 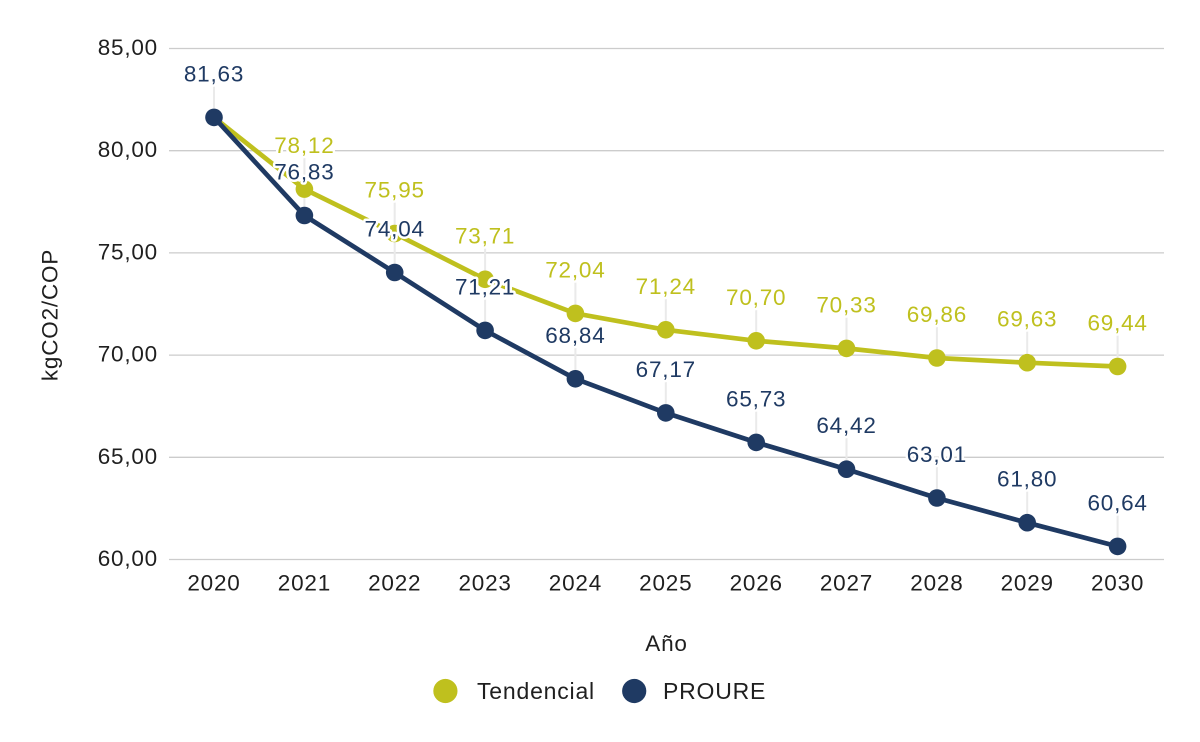 I want to click on svg-text: 71,24, so click(x=666, y=286).